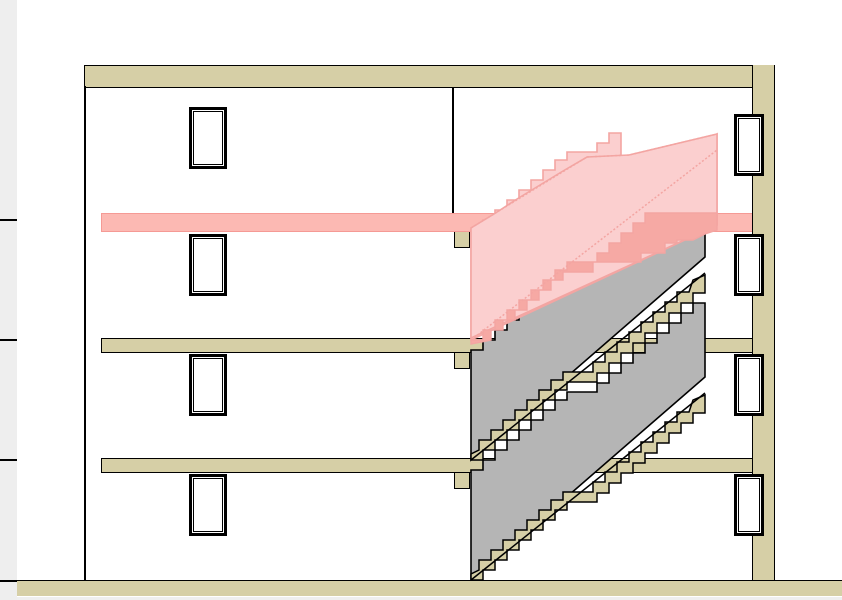  I want to click on stair-flight-level-3-soffit, so click(588, 367).